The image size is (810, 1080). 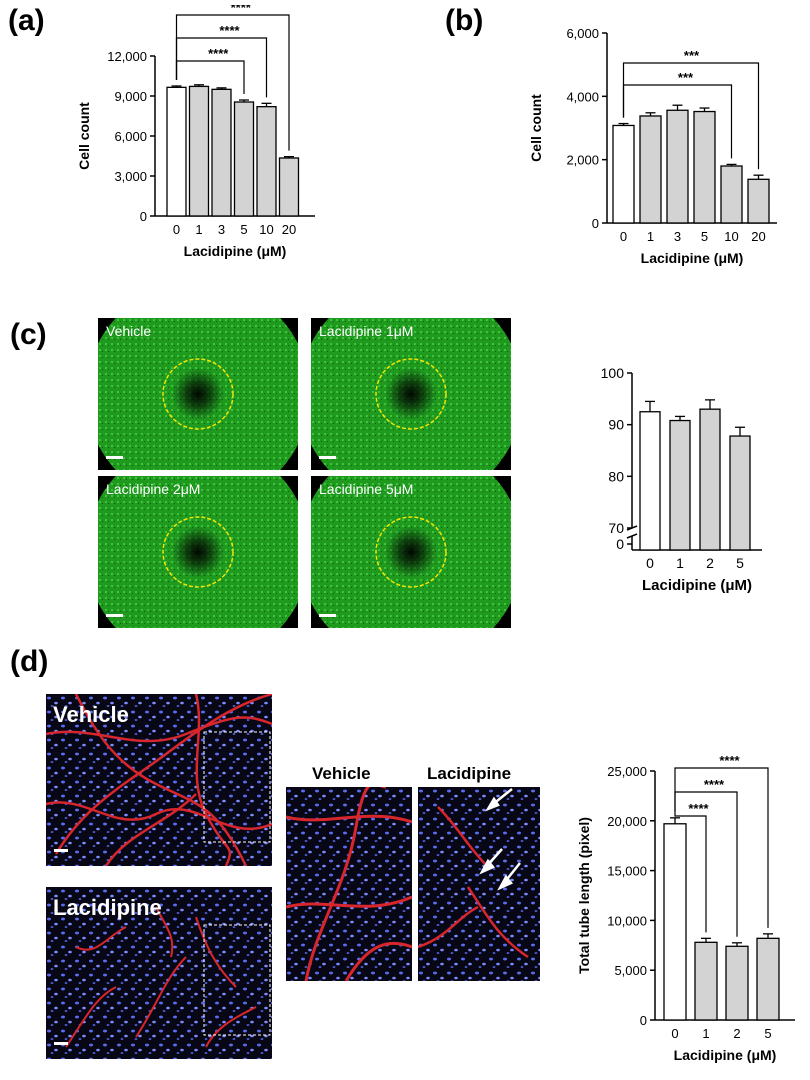 What do you see at coordinates (500, 839) in the screenshot?
I see `arrow-icon` at bounding box center [500, 839].